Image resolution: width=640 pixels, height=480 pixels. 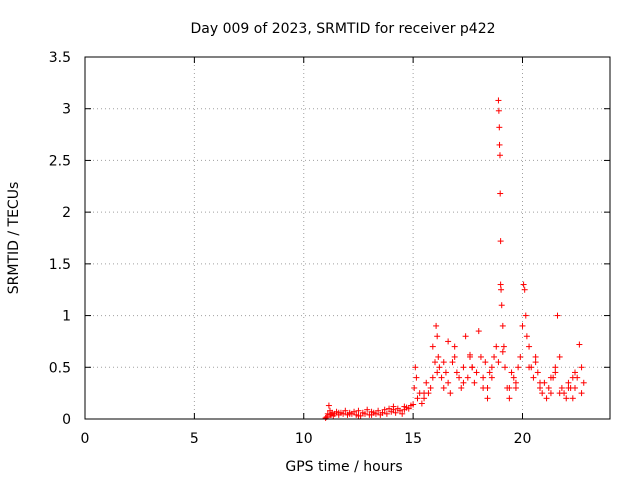 I want to click on x-tick-label-2: 10, so click(x=304, y=439).